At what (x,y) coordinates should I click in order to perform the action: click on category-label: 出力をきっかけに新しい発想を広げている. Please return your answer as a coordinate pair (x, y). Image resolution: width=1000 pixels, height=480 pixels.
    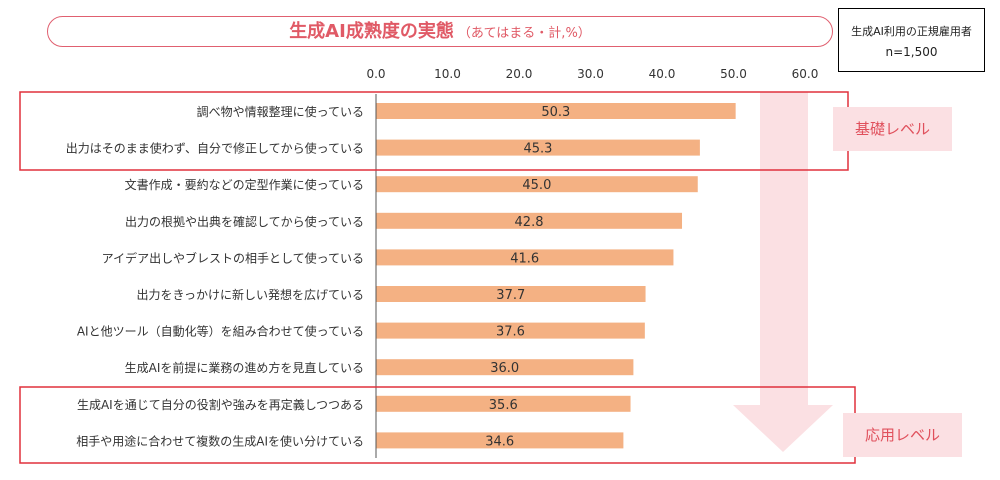
    Looking at the image, I should click on (250, 294).